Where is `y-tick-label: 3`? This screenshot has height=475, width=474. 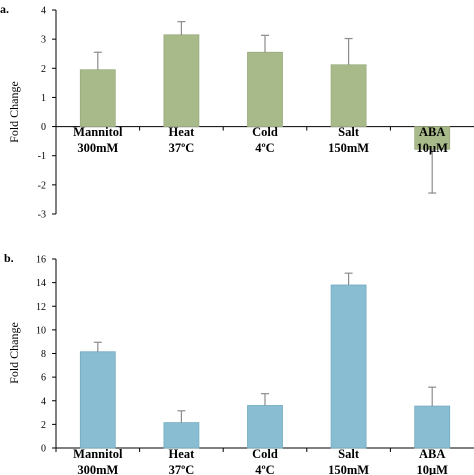 y-tick-label: 3 is located at coordinates (43, 40).